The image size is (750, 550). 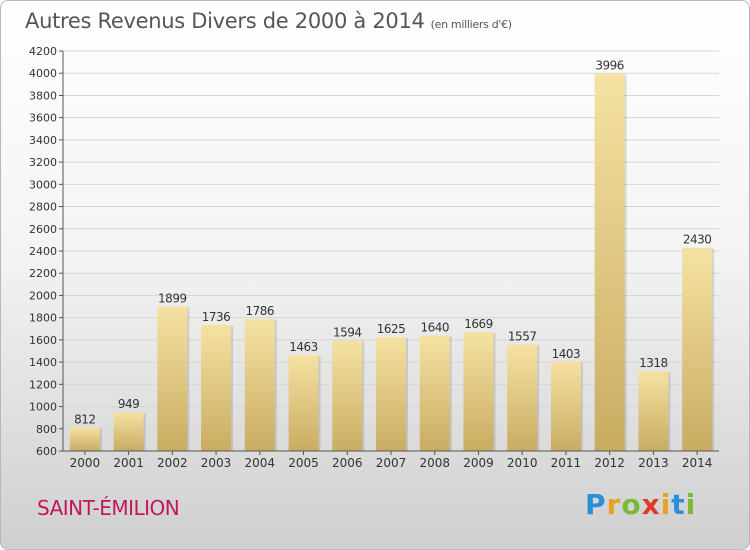 I want to click on y-tick-label: 2400, so click(x=43, y=251).